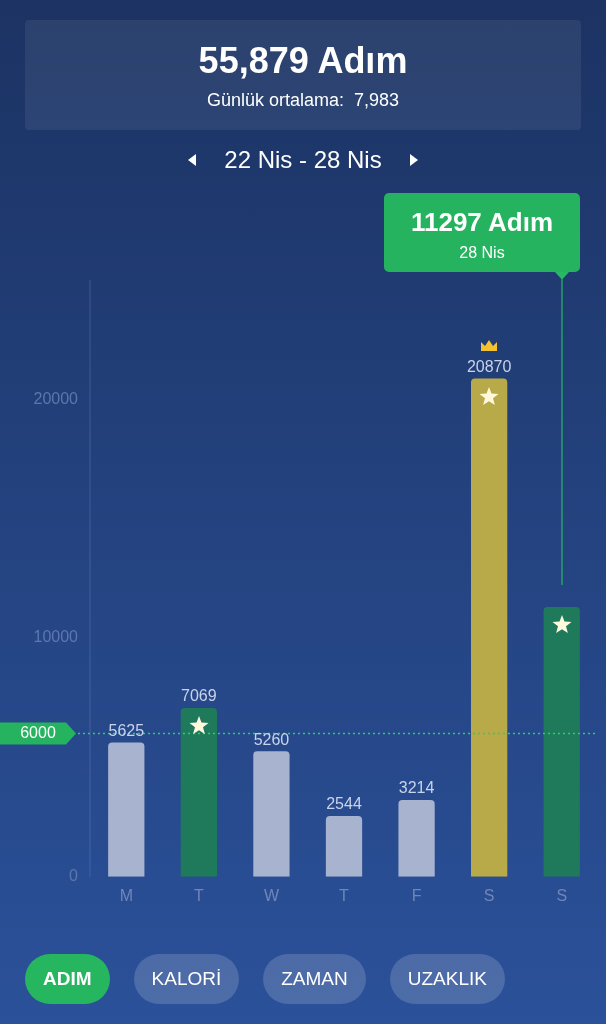 Image resolution: width=606 pixels, height=1024 pixels. I want to click on text: 22 Nis - 28 Nis, so click(303, 160).